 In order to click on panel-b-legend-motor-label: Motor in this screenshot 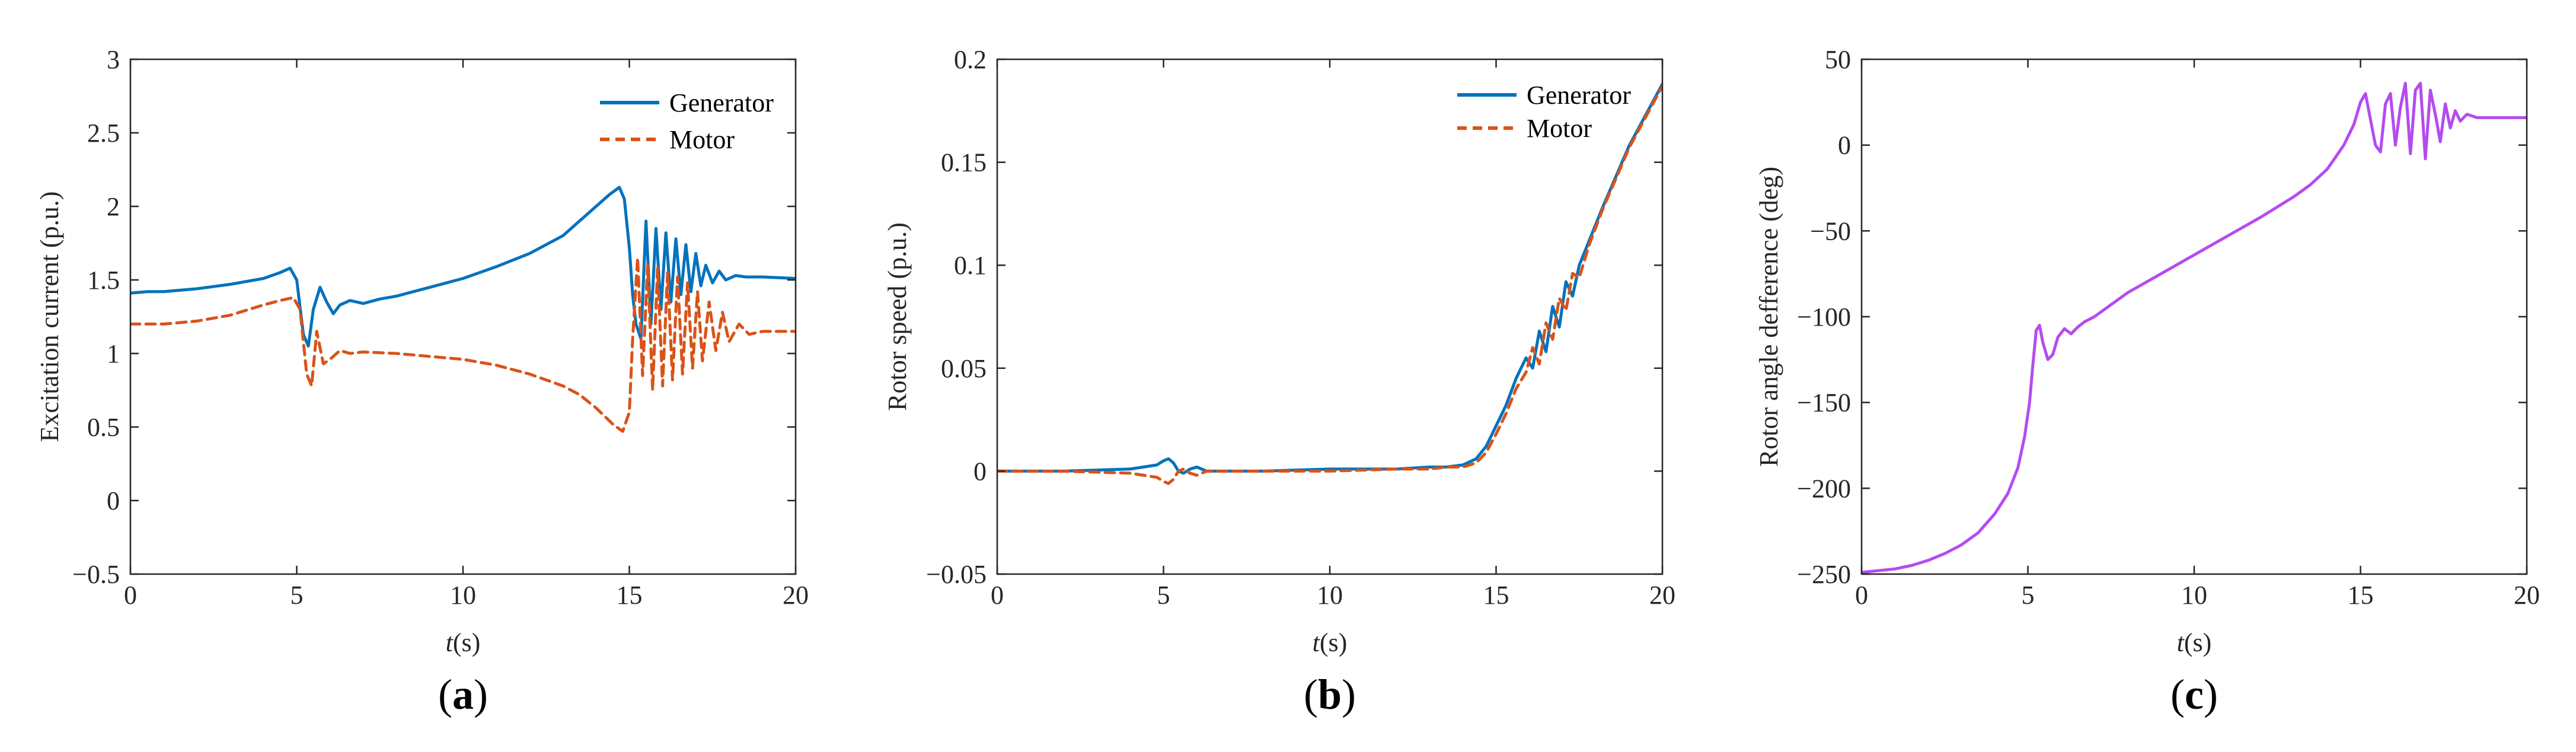, I will do `click(1559, 128)`.